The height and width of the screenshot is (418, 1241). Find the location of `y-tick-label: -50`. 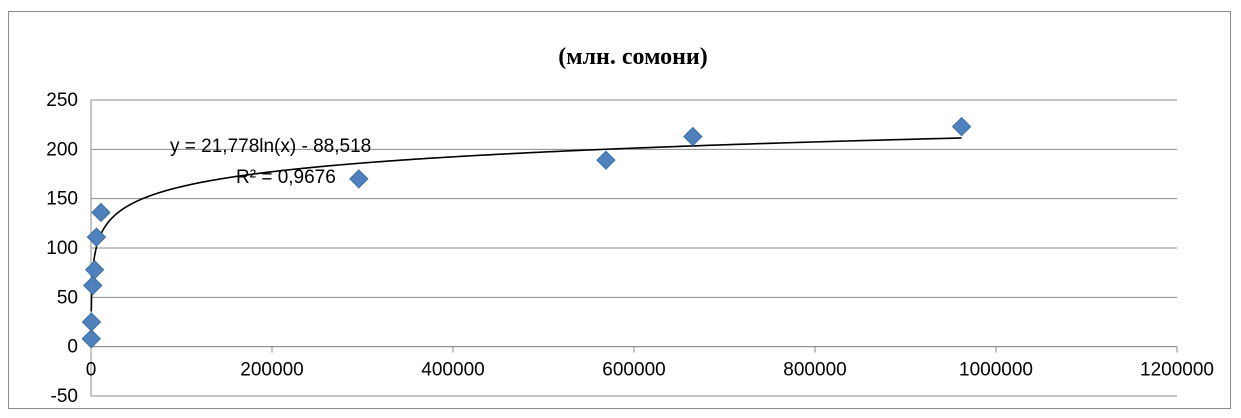

y-tick-label: -50 is located at coordinates (64, 396).